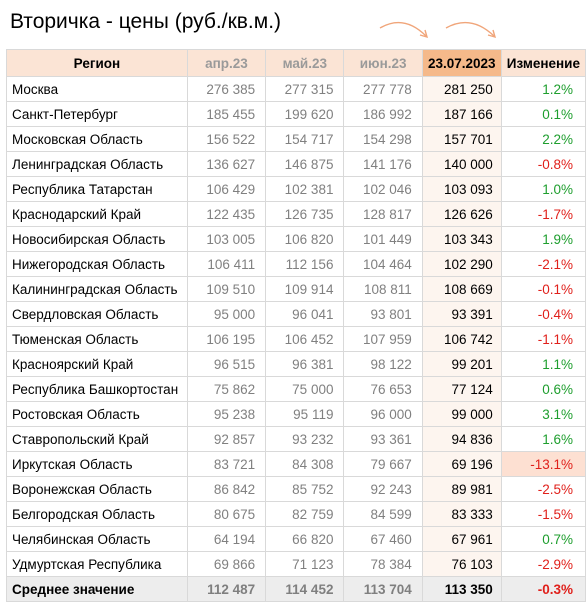 The image size is (586, 609). I want to click on price-apr-cell: 92 857, so click(226, 439).